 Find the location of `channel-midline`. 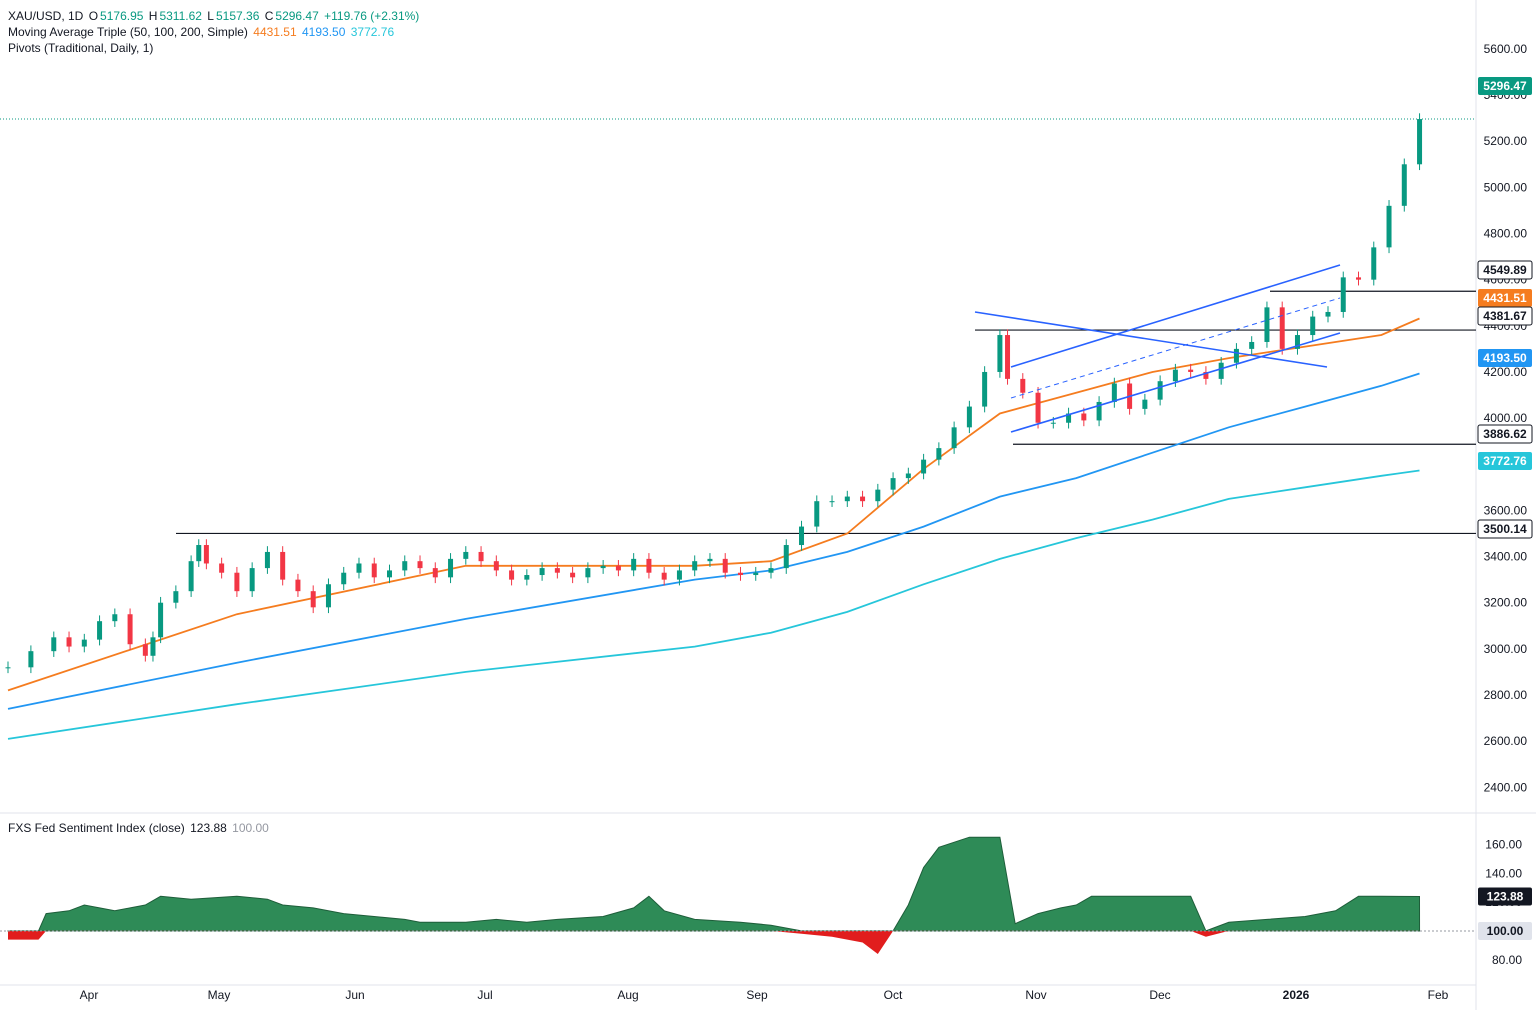

channel-midline is located at coordinates (1175, 348).